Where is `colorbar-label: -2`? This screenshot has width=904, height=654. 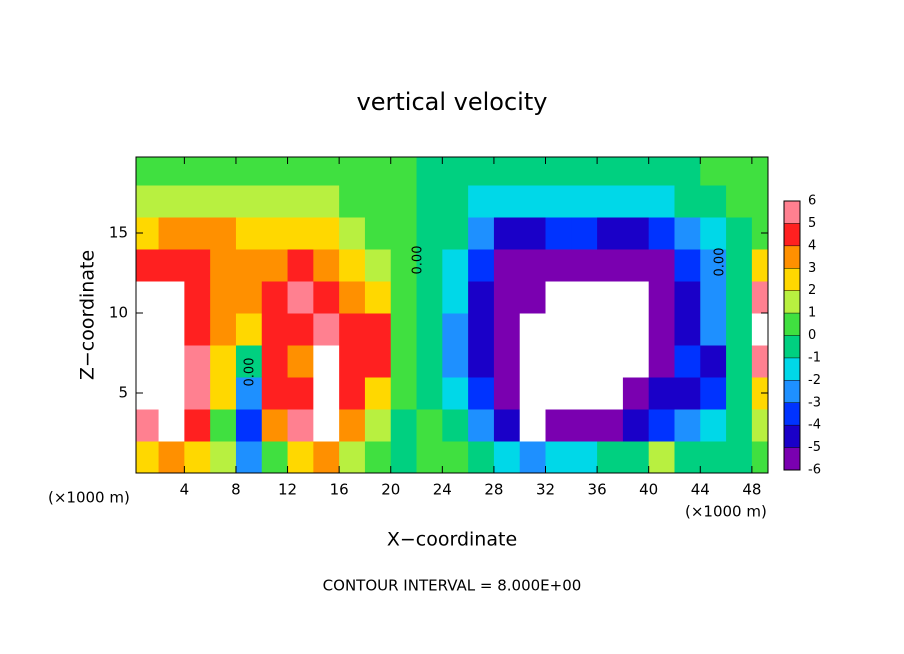
colorbar-label: -2 is located at coordinates (814, 380).